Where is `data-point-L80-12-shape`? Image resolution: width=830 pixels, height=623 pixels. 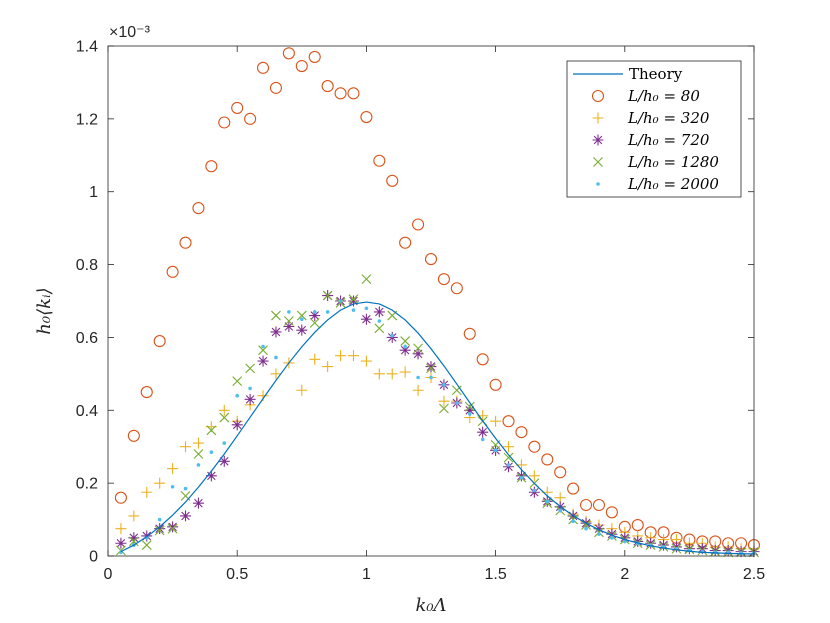 data-point-L80-12-shape is located at coordinates (276, 87).